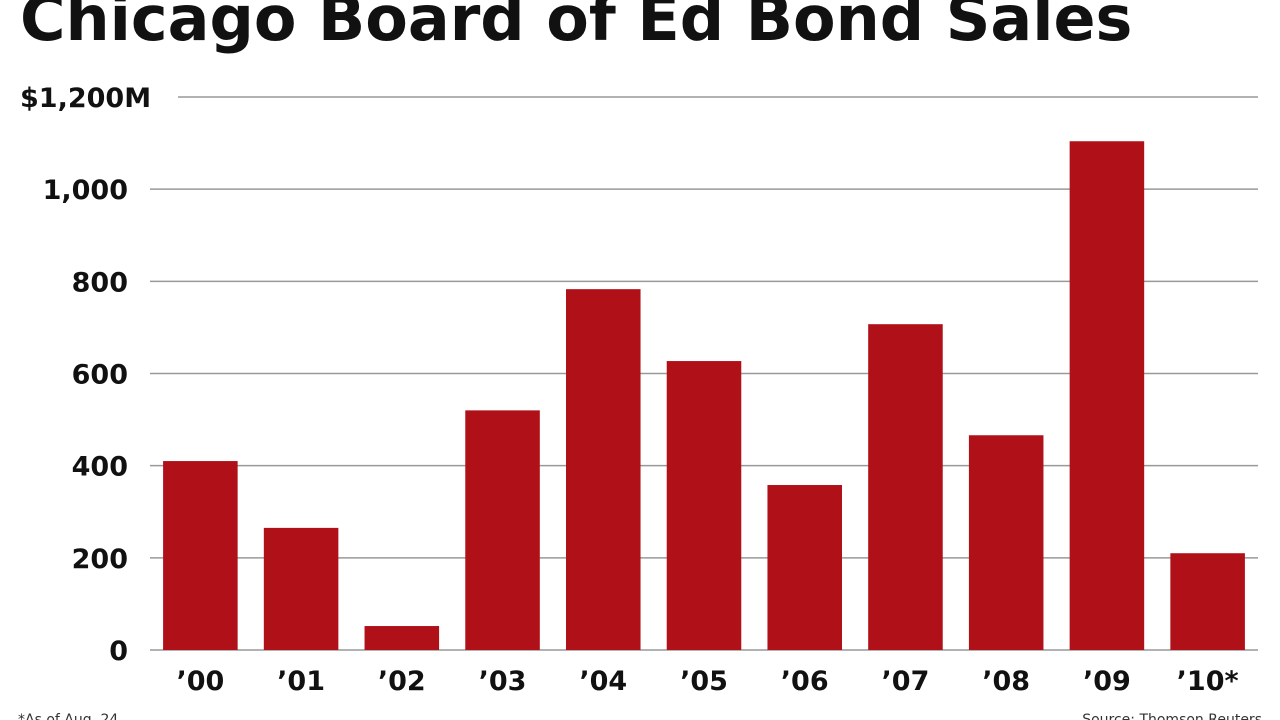 This screenshot has height=720, width=1280. I want to click on x-tick-label: ’06, so click(805, 681).